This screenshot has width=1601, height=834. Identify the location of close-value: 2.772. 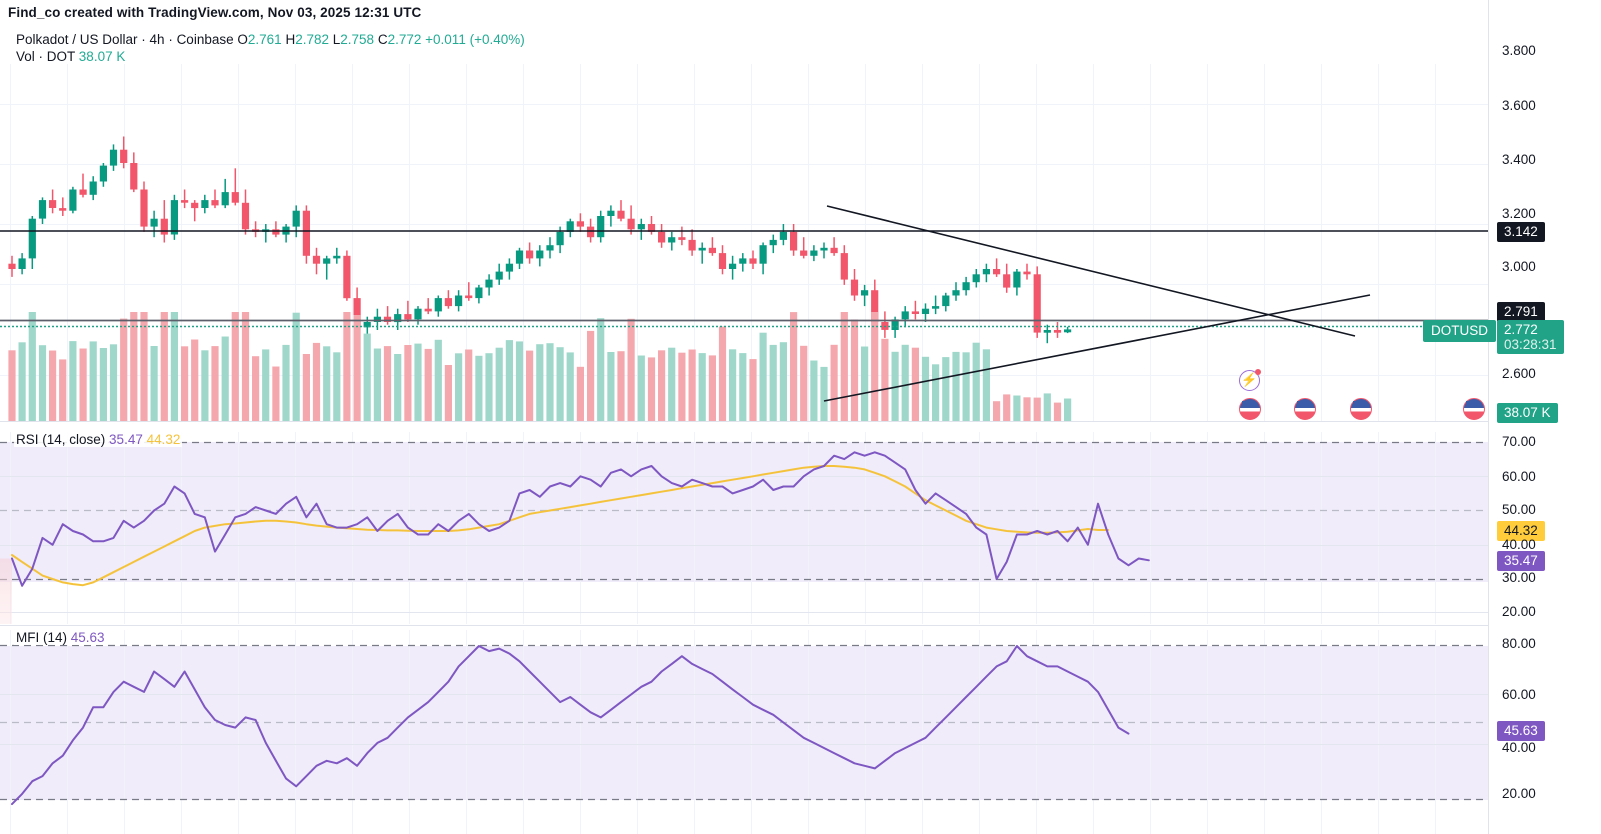
(404, 39).